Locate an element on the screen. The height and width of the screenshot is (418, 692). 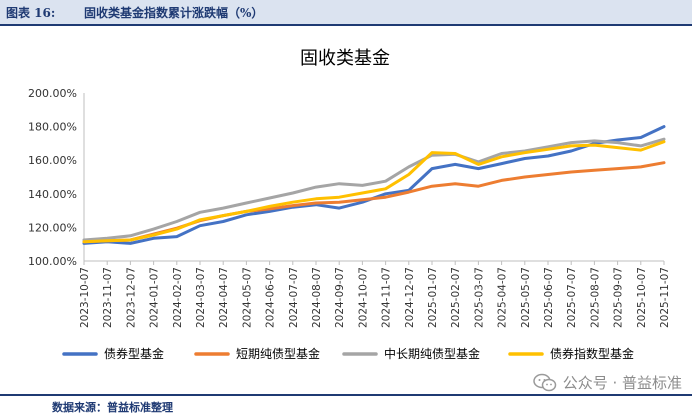
x-tick-label: 2024-02-07 is located at coordinates (178, 297).